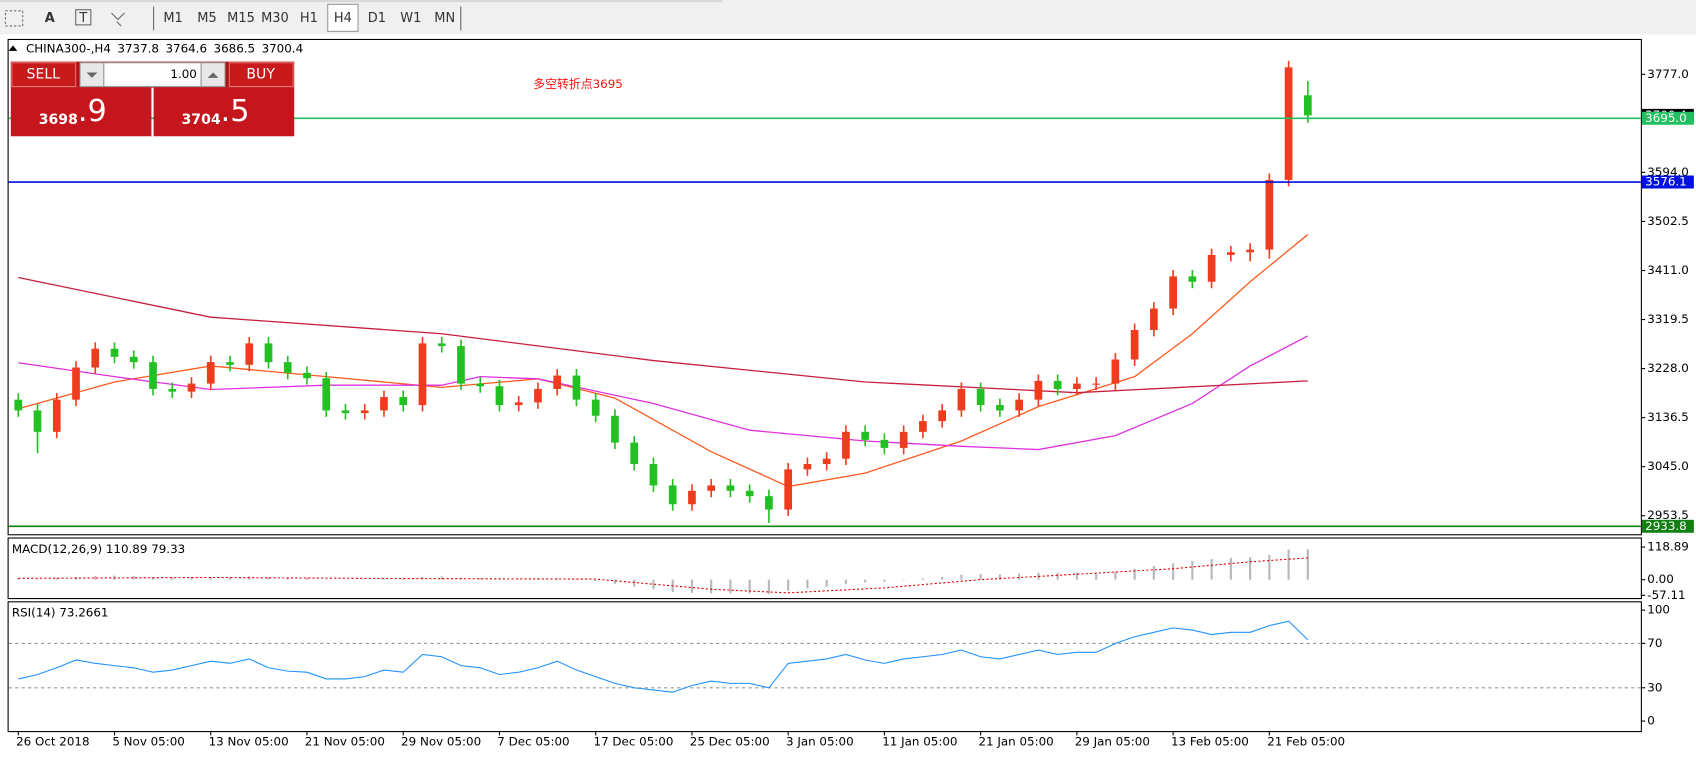  I want to click on y-tick-label: 0, so click(1651, 721).